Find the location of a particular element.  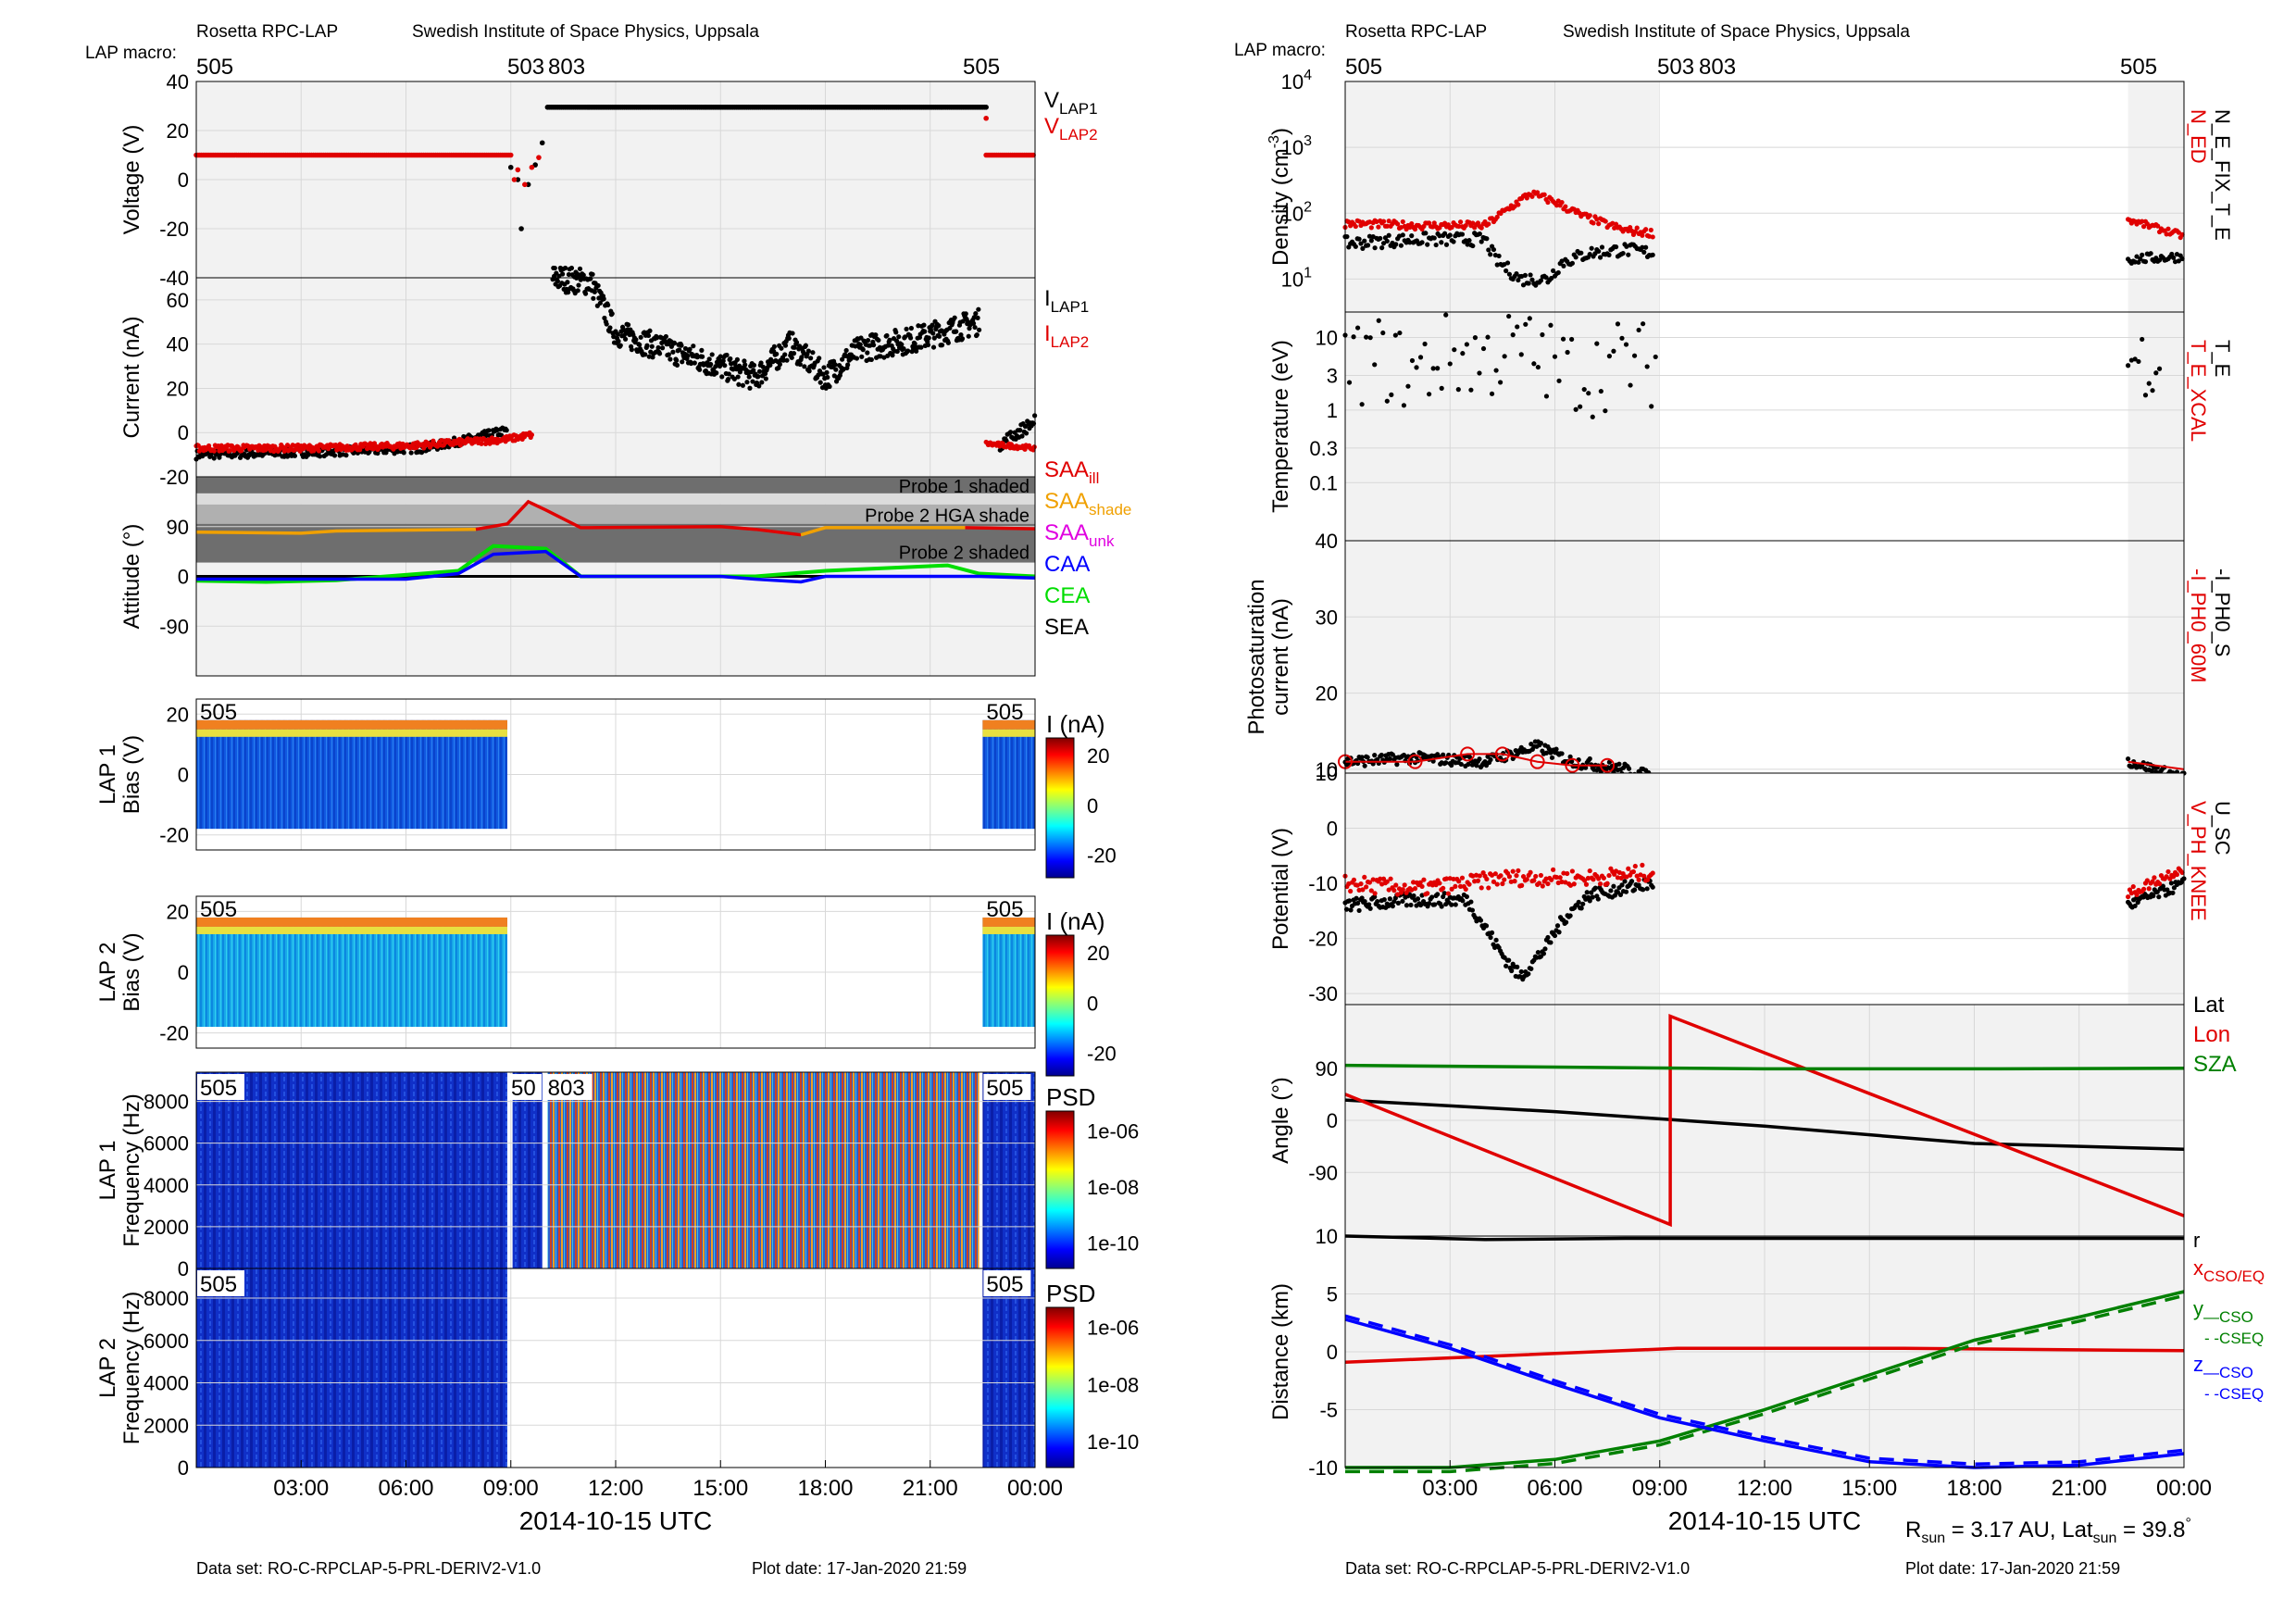

macro-label-box is located at coordinates (1007, 1087).